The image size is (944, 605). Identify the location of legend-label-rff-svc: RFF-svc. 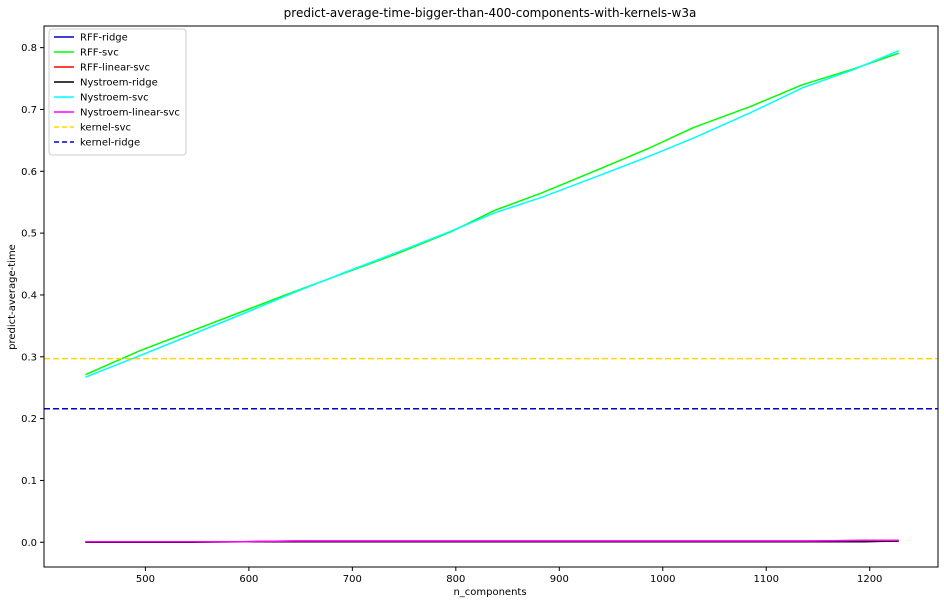
(99, 53).